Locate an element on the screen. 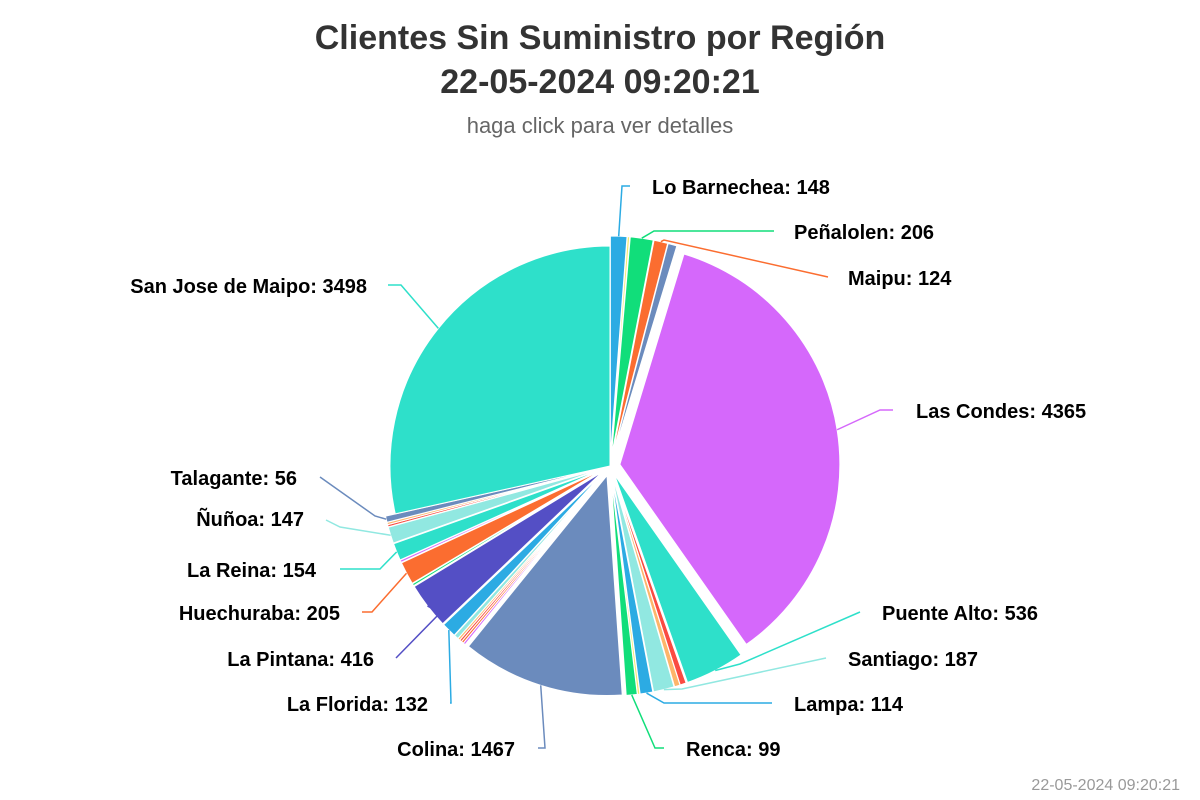 This screenshot has width=1200, height=800. data-label-san-jose-de-maipo: San Jose de Maipo: 3498 is located at coordinates (248, 287).